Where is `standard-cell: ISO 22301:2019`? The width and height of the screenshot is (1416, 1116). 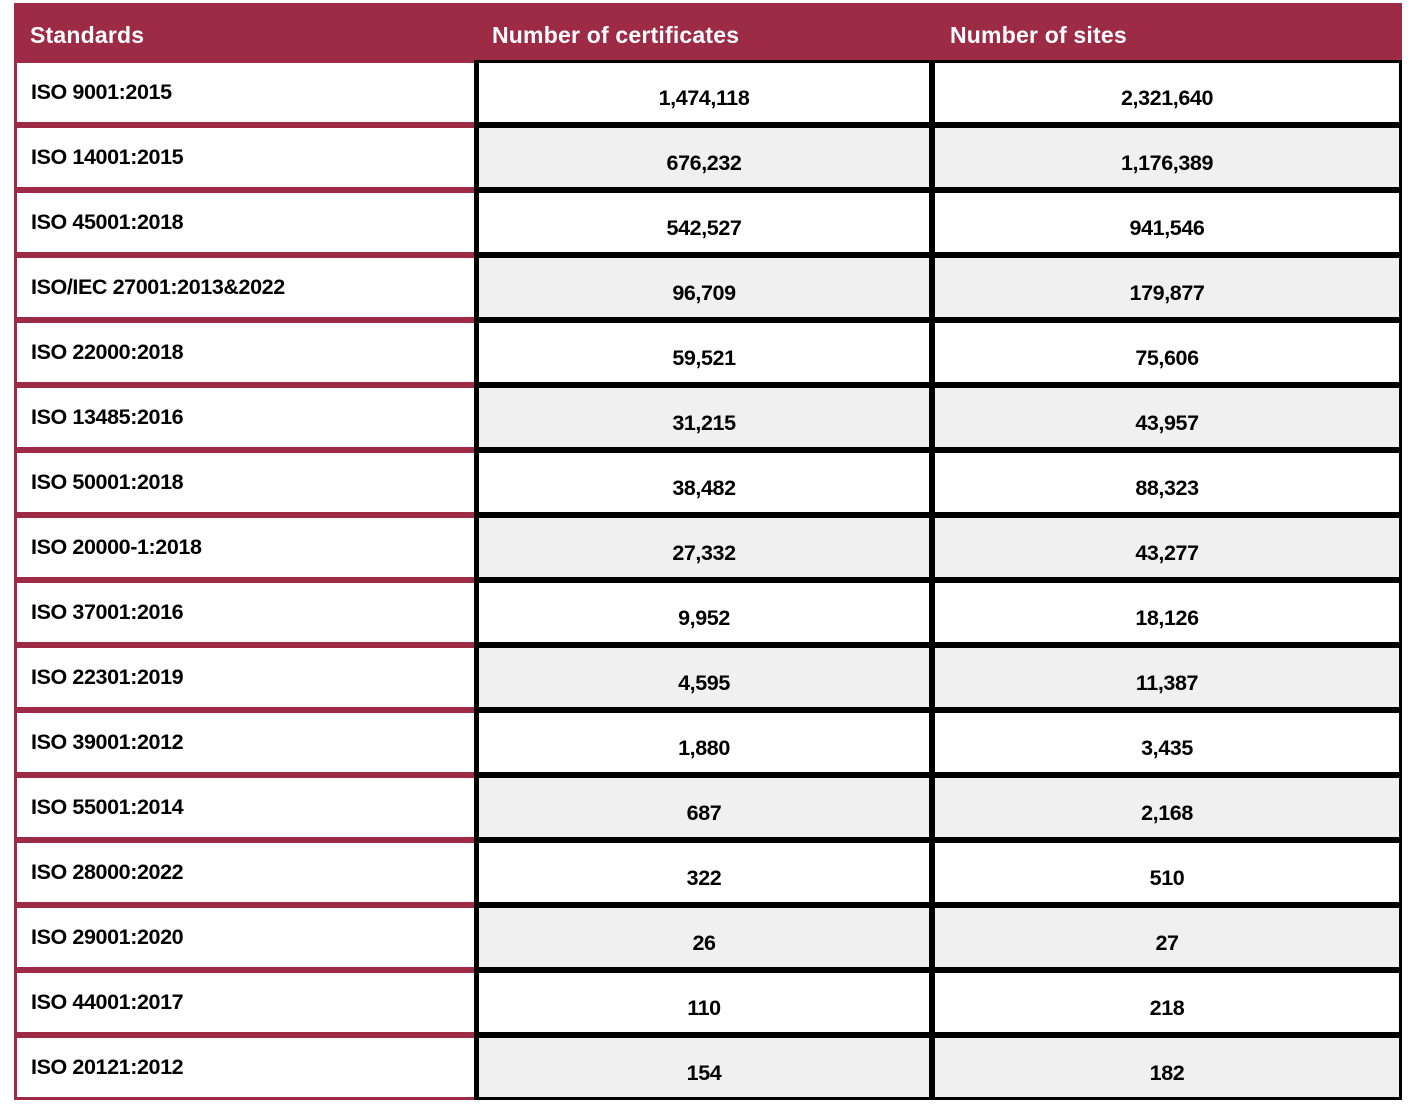
standard-cell: ISO 22301:2019 is located at coordinates (244, 677).